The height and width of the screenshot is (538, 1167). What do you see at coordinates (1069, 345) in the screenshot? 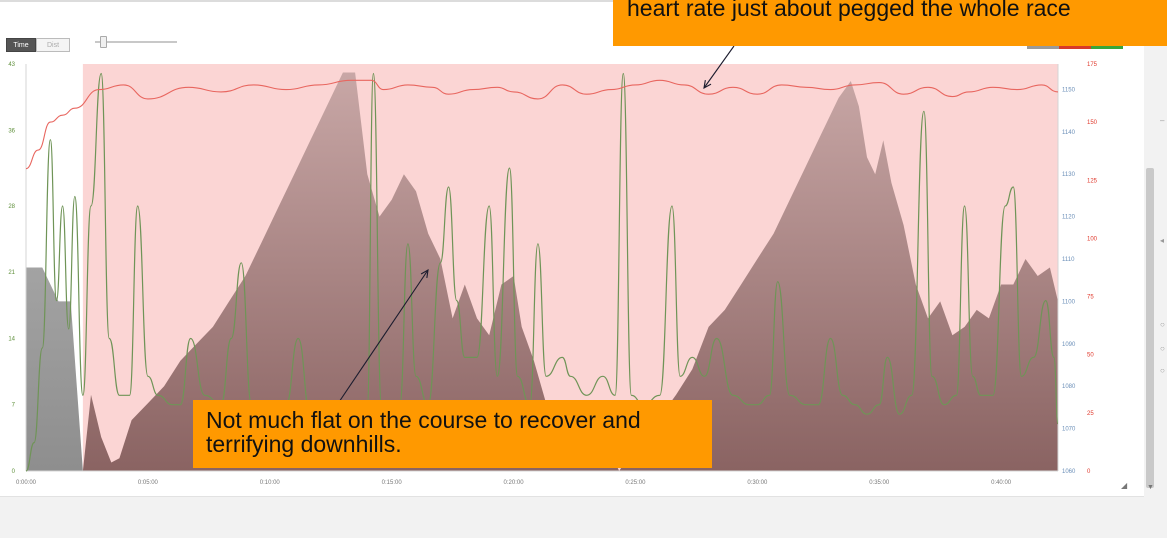
I see `elevation-axis-tick-label: 1090` at bounding box center [1069, 345].